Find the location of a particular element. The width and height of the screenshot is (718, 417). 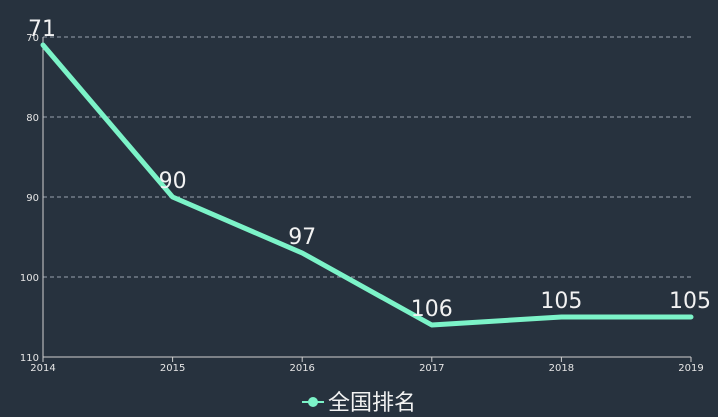

legend: 全国排名 is located at coordinates (358, 403).